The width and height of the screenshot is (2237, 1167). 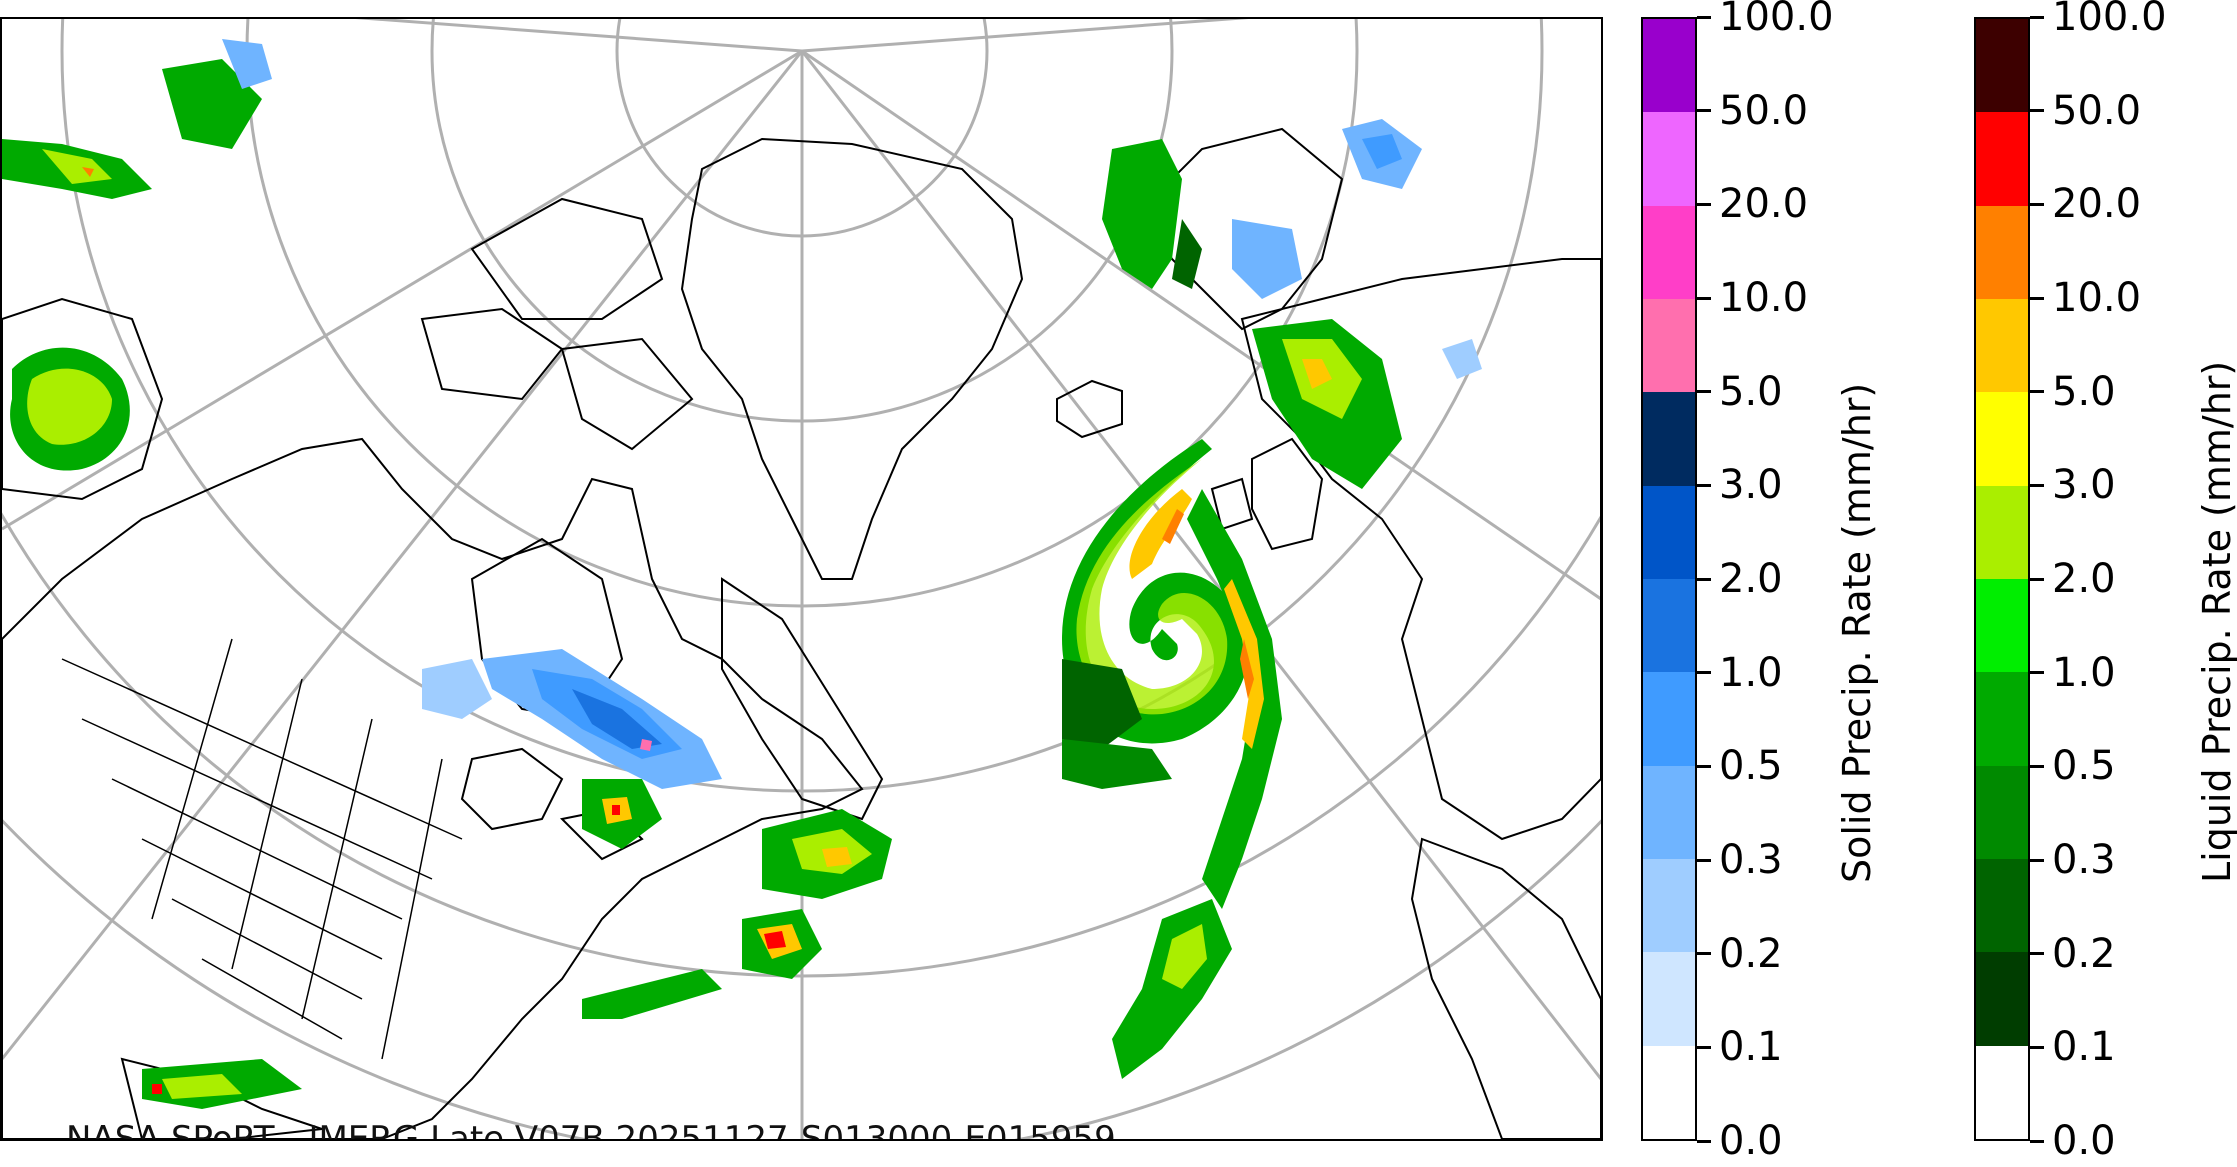 What do you see at coordinates (2084, 1141) in the screenshot?
I see `liquid-tick-label: 0.0` at bounding box center [2084, 1141].